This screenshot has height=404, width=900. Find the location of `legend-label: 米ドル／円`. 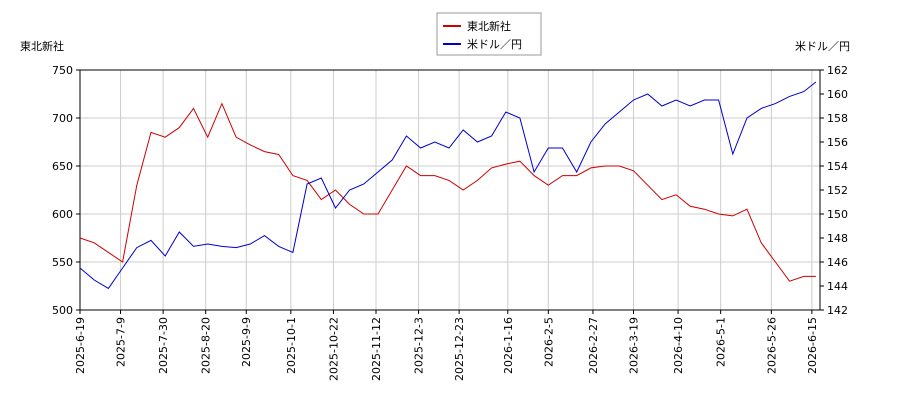

legend-label: 米ドル／円 is located at coordinates (494, 44).